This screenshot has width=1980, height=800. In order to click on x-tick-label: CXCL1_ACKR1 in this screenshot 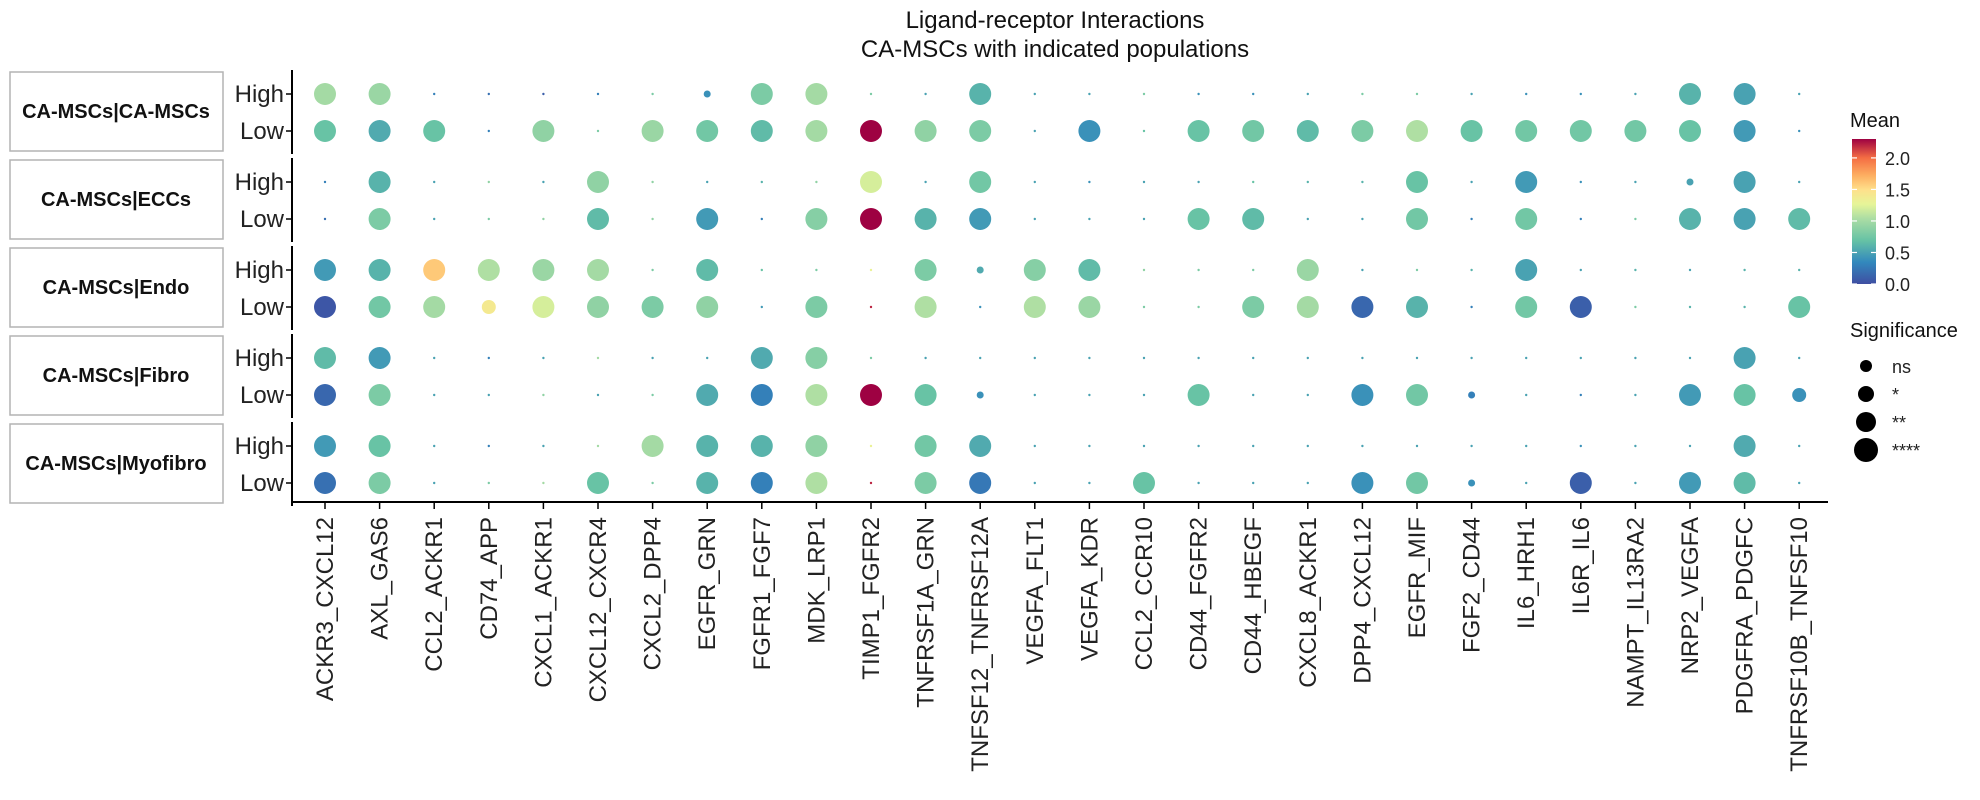, I will do `click(543, 602)`.